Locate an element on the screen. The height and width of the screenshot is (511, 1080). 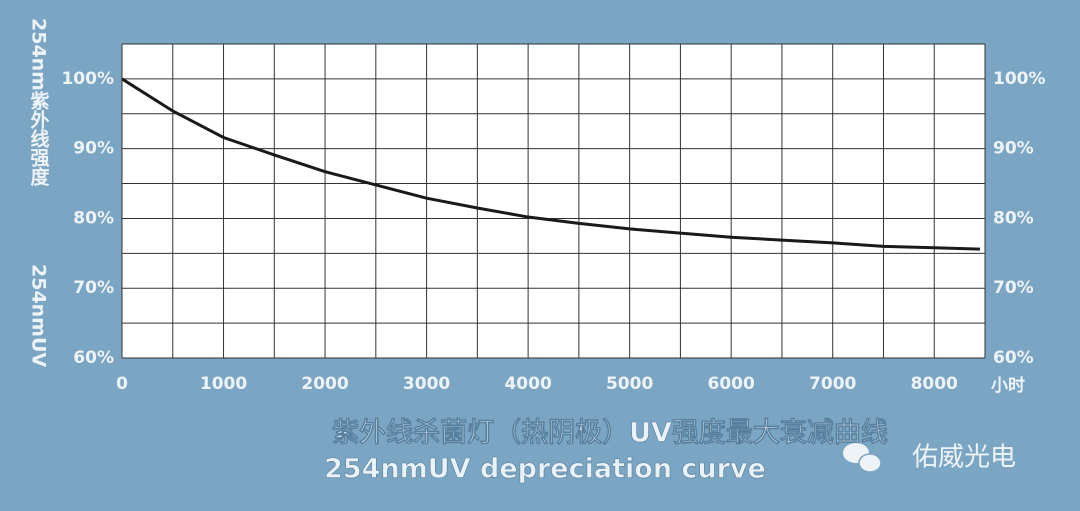
y-axis-label: 254nm紫外线强度 is located at coordinates (39, 102).